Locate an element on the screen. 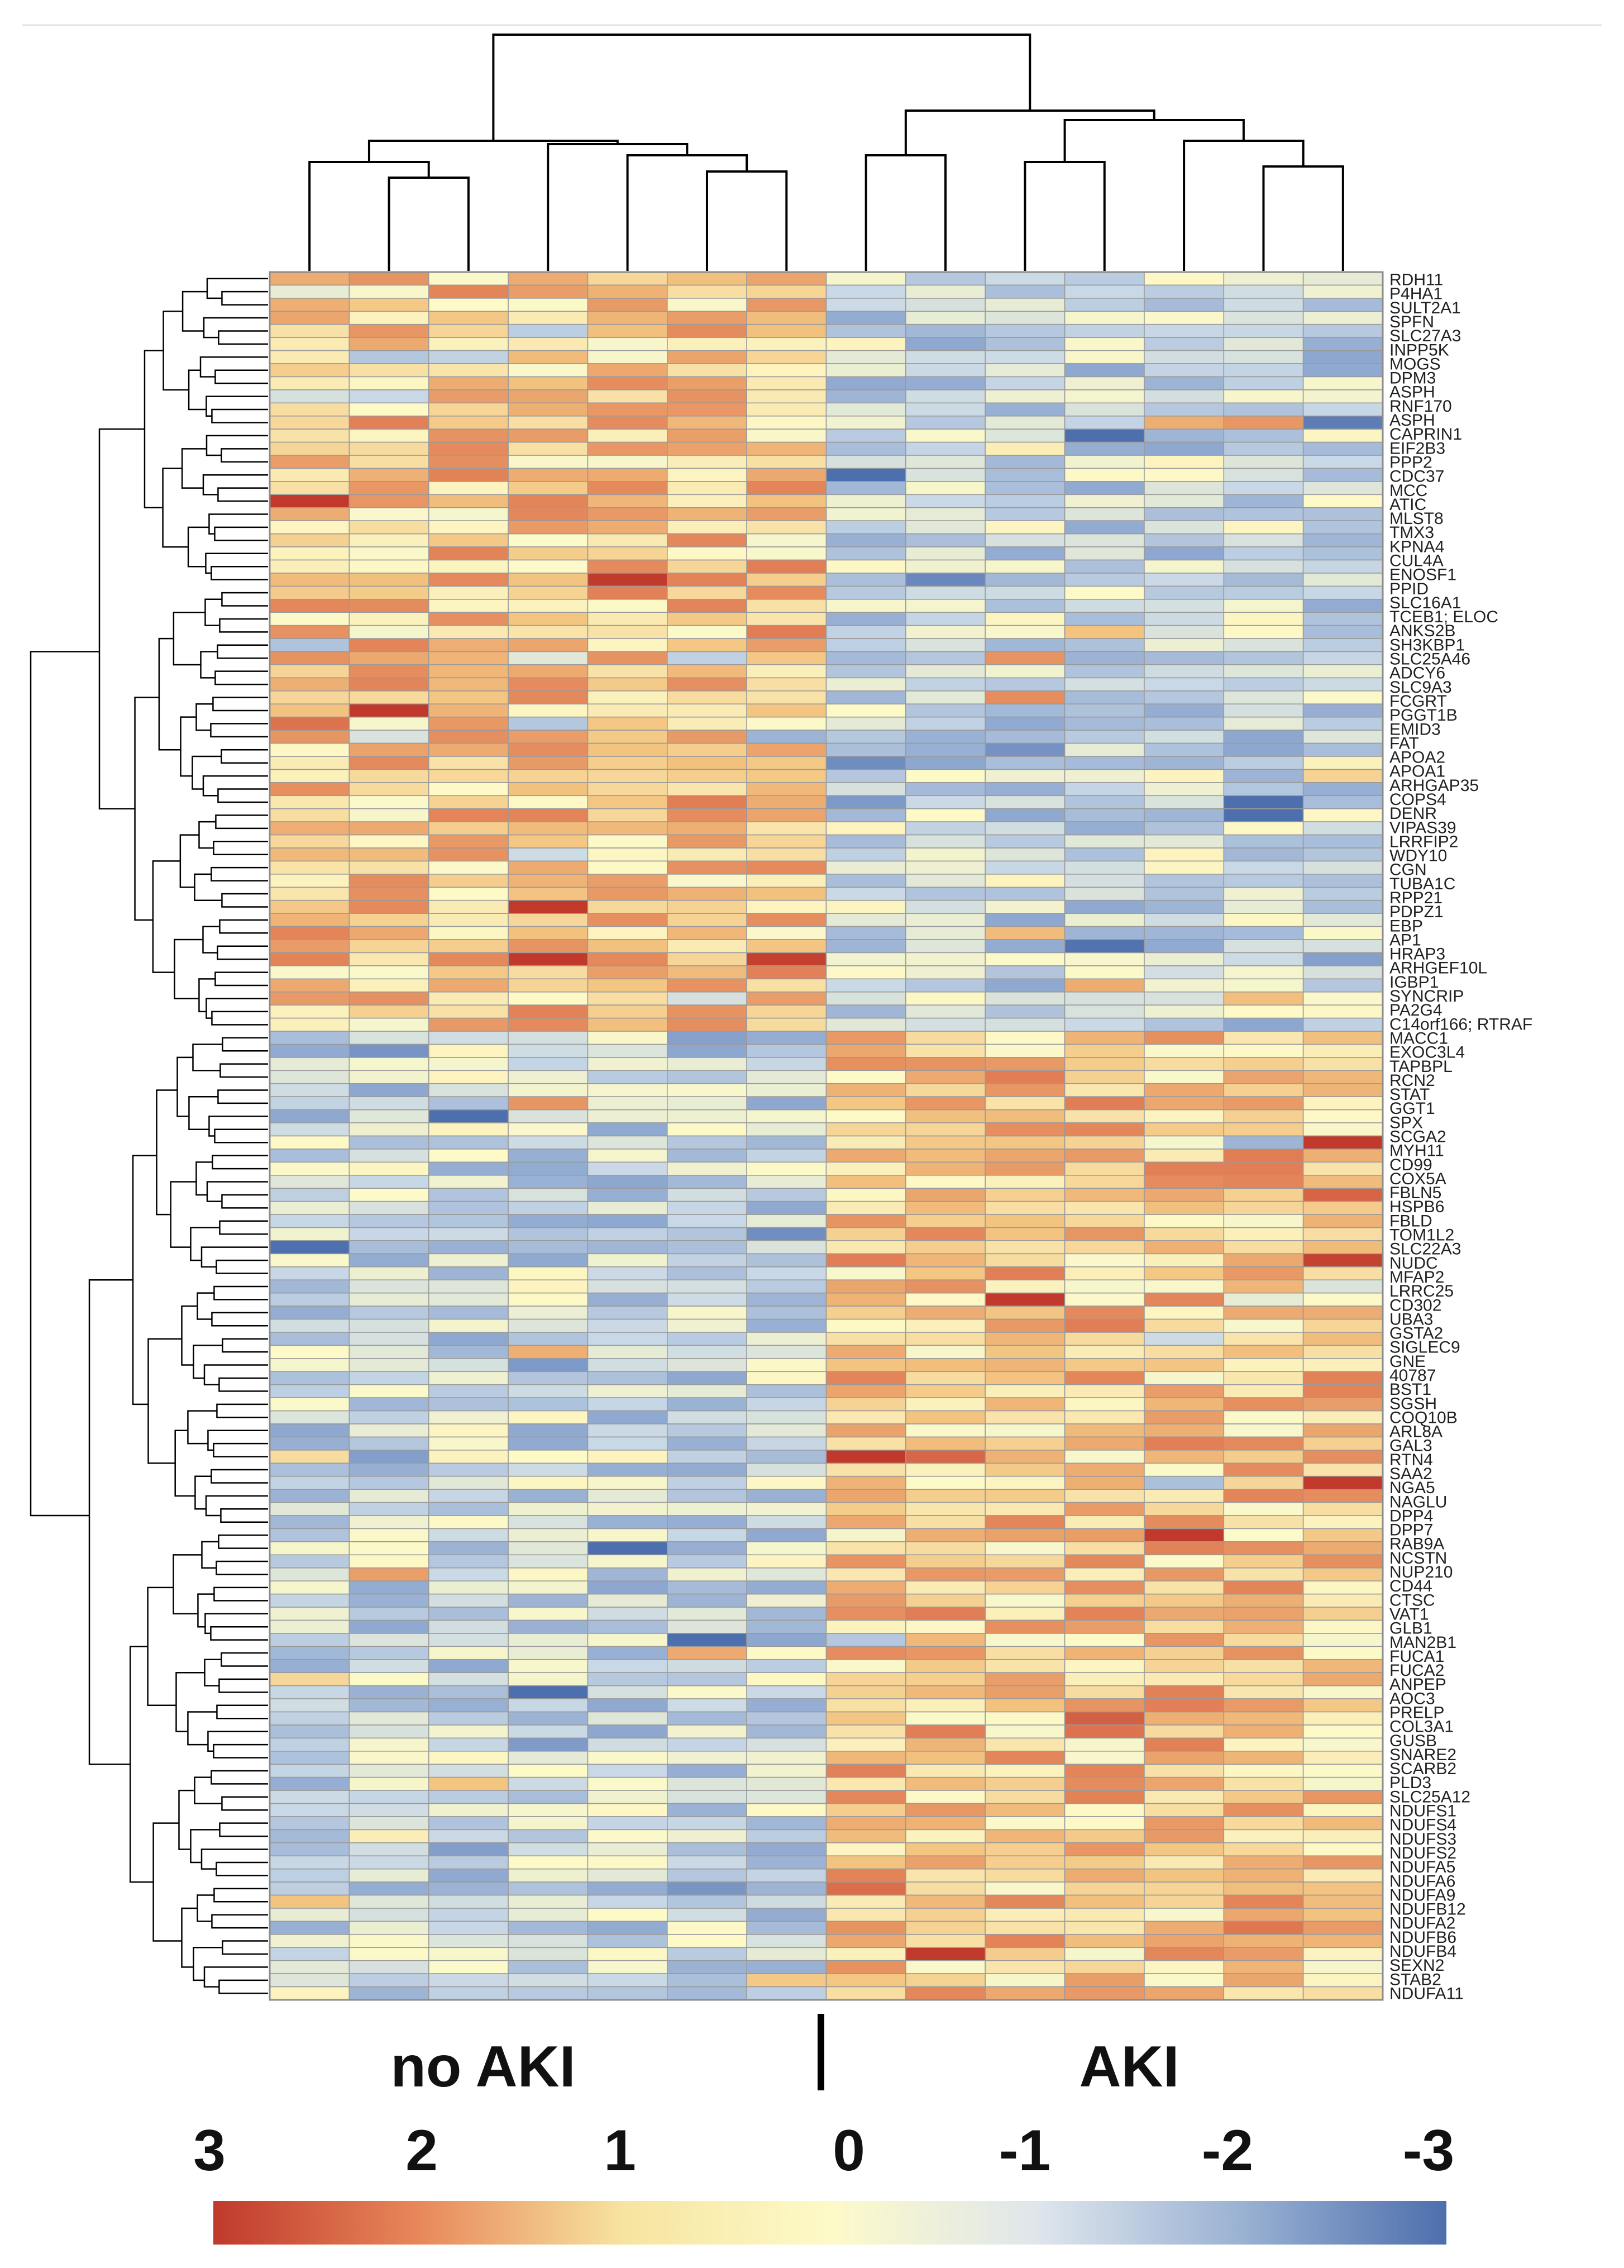 This screenshot has height=2268, width=1624. gene-label: RCN2 is located at coordinates (1412, 1080).